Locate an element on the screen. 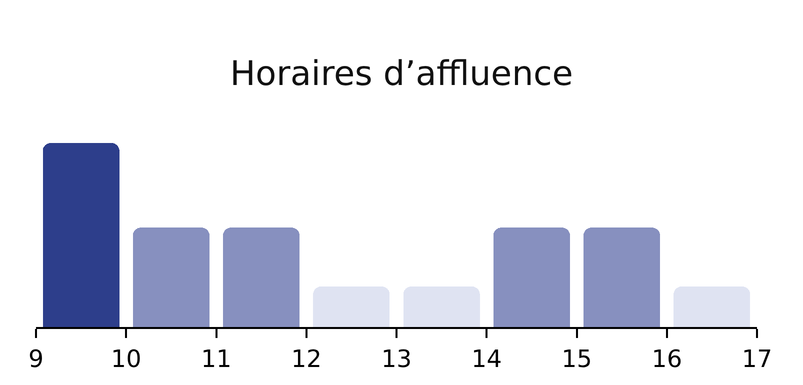  x-tick-label: 17 is located at coordinates (757, 358).